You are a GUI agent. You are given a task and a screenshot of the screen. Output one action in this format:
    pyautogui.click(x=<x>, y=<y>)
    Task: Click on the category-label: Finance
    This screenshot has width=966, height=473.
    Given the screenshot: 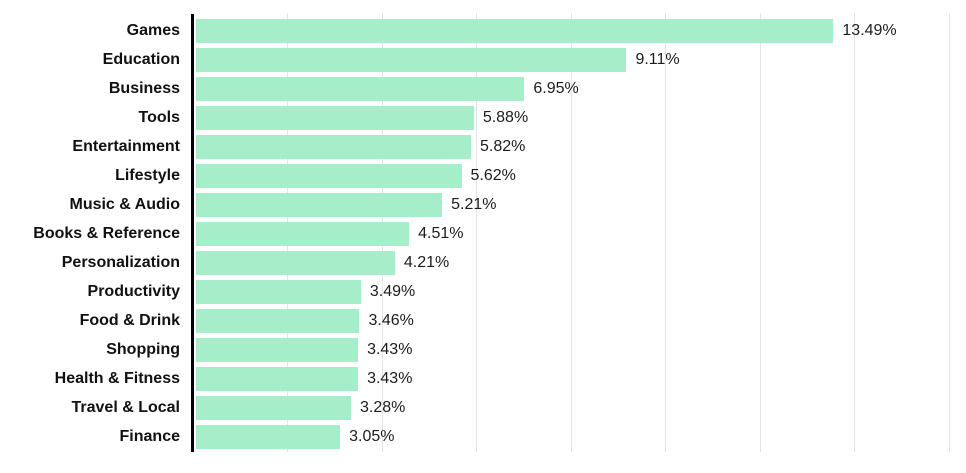 What is the action you would take?
    pyautogui.click(x=149, y=436)
    